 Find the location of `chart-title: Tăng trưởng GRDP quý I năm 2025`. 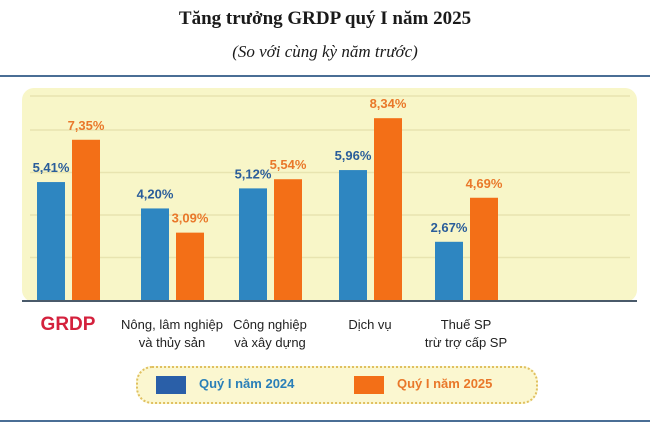

chart-title: Tăng trưởng GRDP quý I năm 2025 is located at coordinates (325, 18).